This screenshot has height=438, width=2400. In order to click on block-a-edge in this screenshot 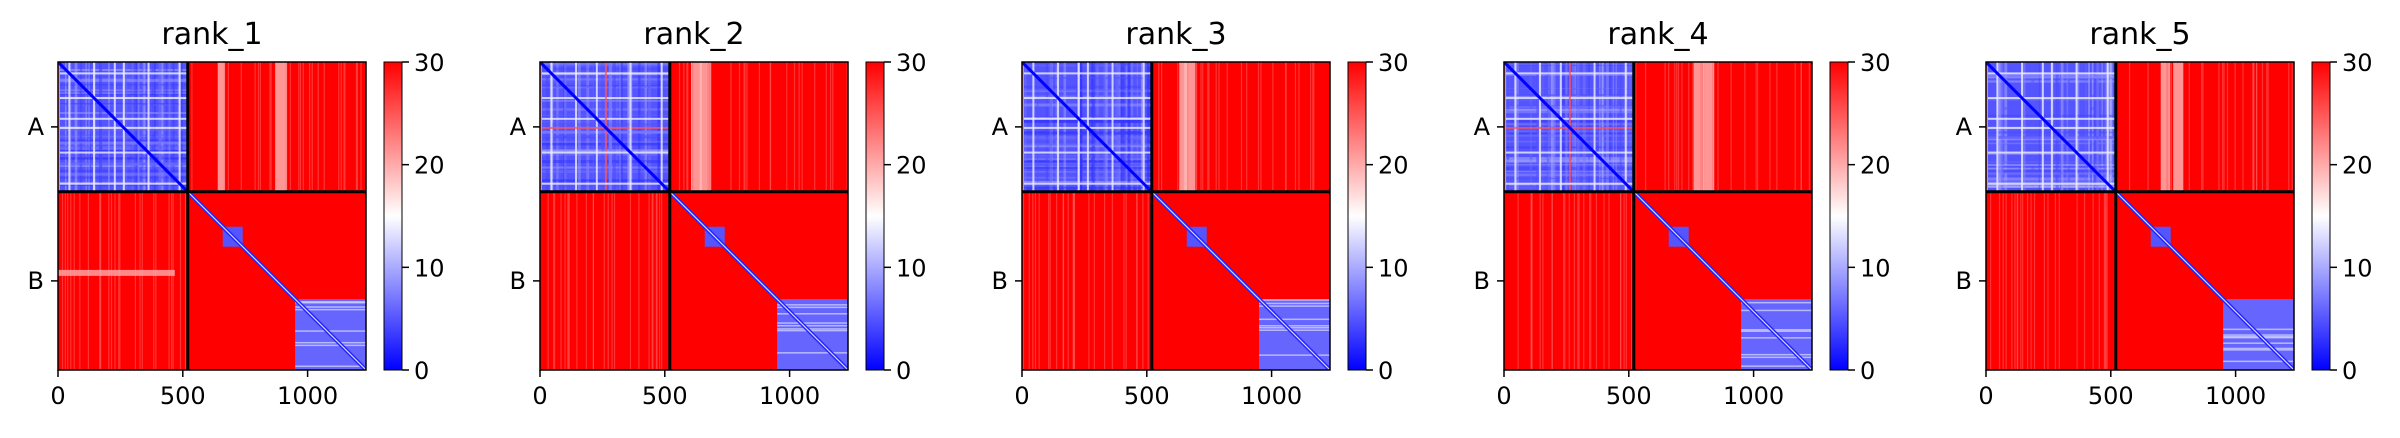, I will do `click(1987, 127)`.